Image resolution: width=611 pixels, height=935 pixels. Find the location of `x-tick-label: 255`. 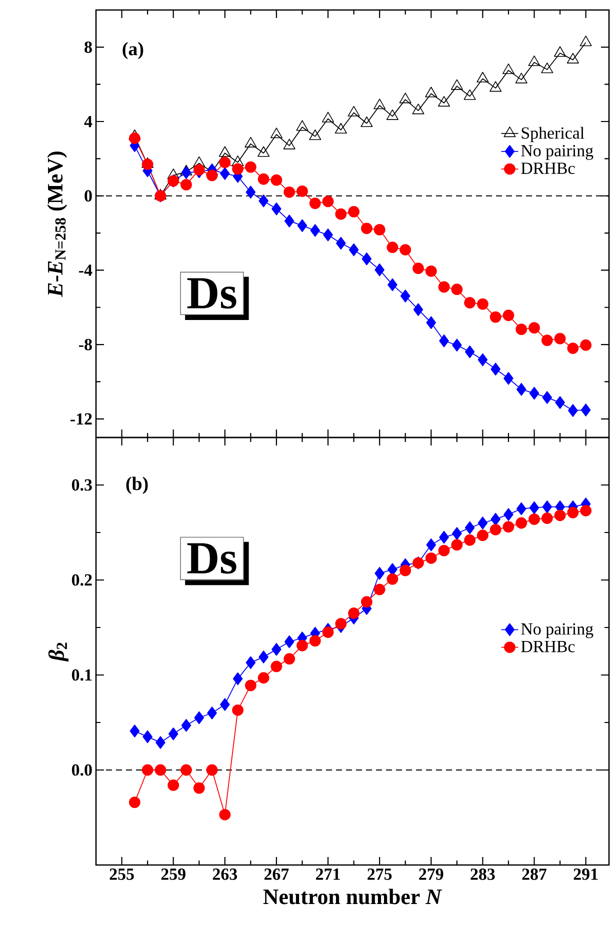

x-tick-label: 255 is located at coordinates (122, 874).